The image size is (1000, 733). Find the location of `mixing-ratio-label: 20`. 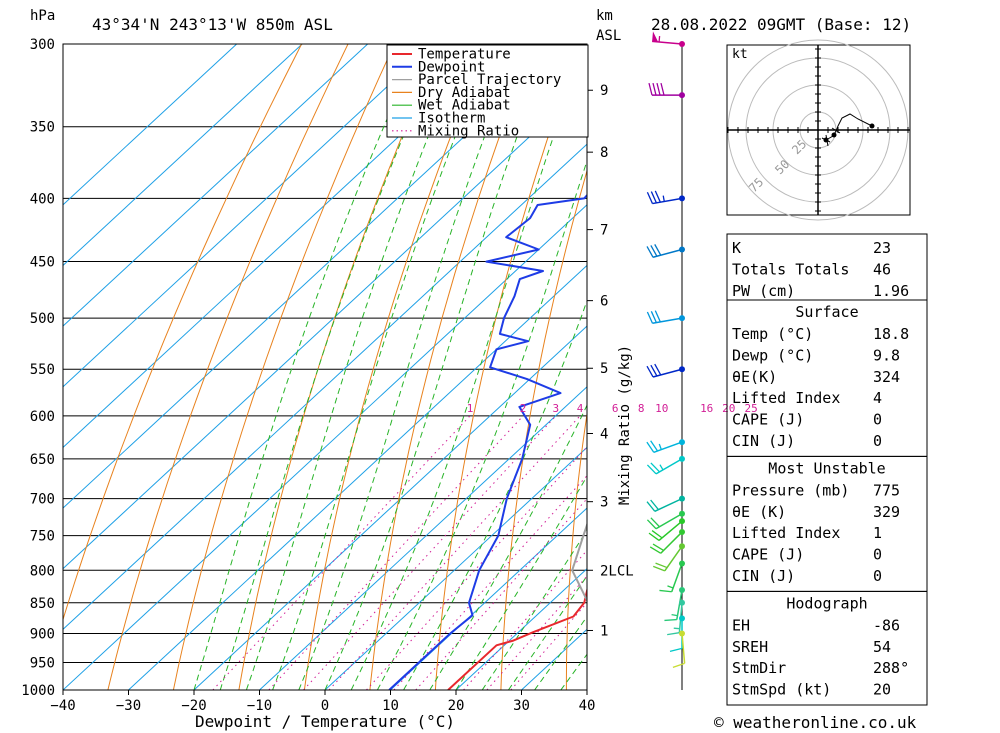

mixing-ratio-label: 20 is located at coordinates (728, 408).